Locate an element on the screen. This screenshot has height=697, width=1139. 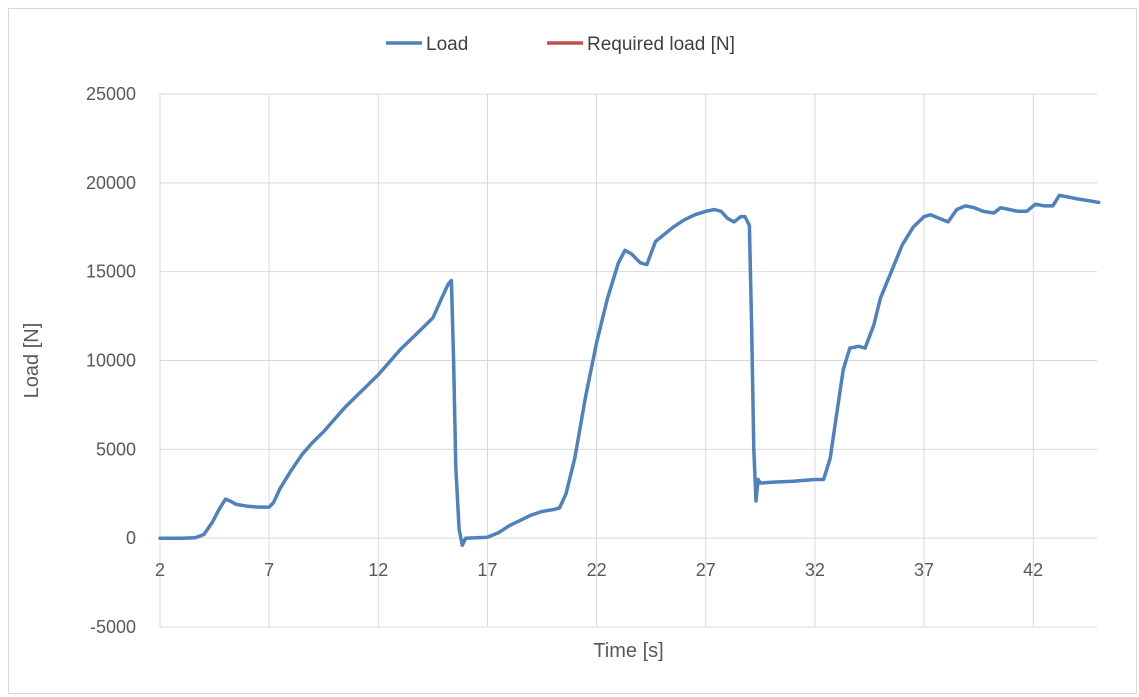
x-tick-label: 22 is located at coordinates (597, 570).